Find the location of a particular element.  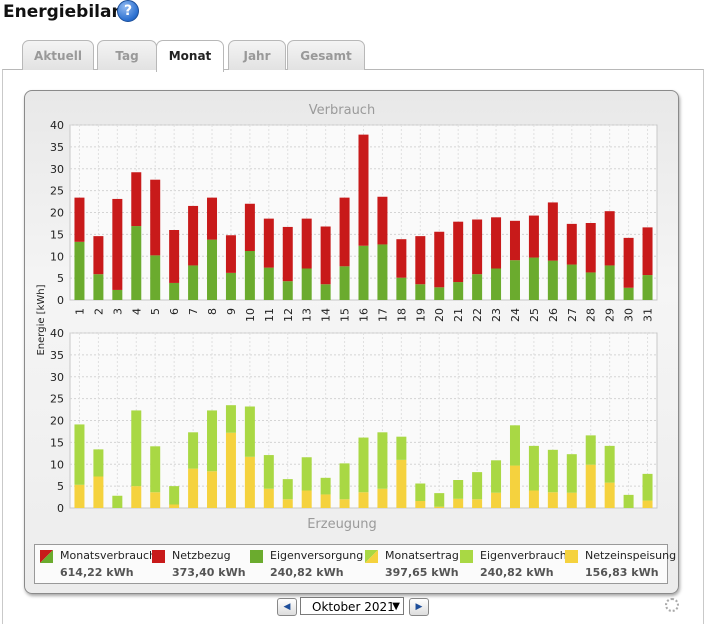

legend-value: 397,65 kWh is located at coordinates (422, 572).